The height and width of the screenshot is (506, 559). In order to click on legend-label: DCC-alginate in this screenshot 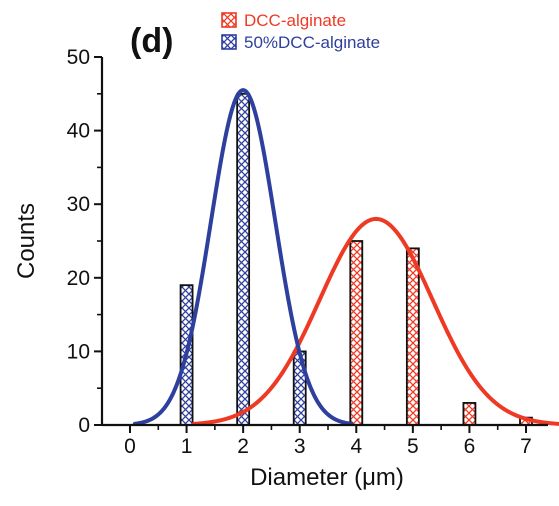, I will do `click(295, 20)`.